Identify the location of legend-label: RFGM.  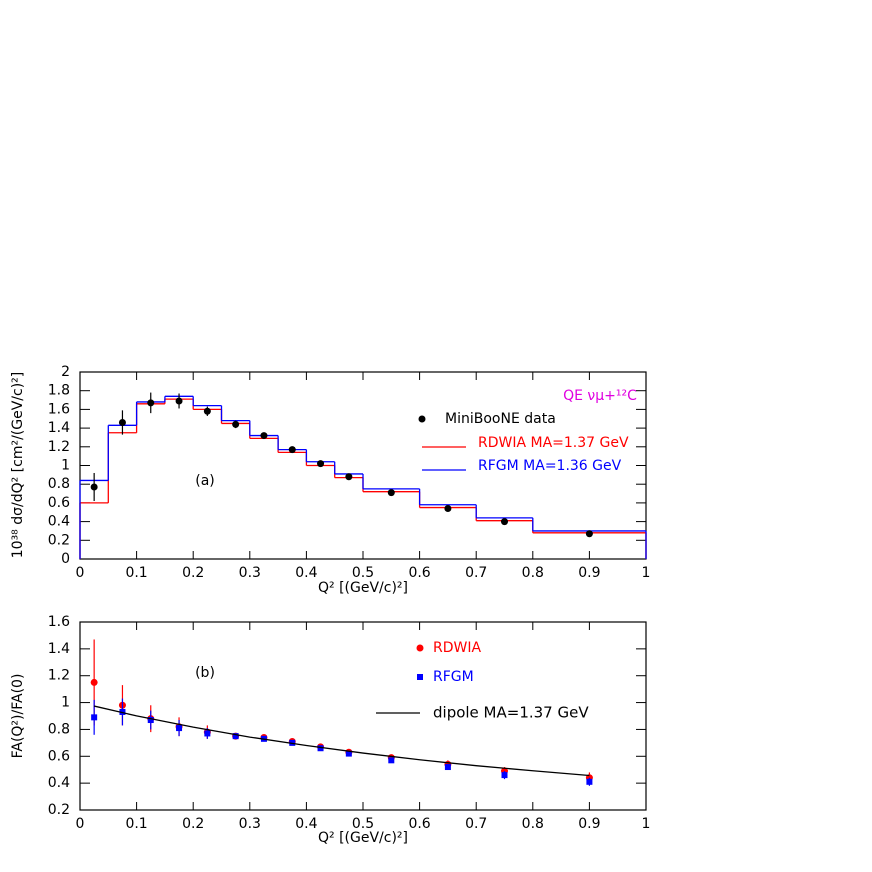
(453, 677).